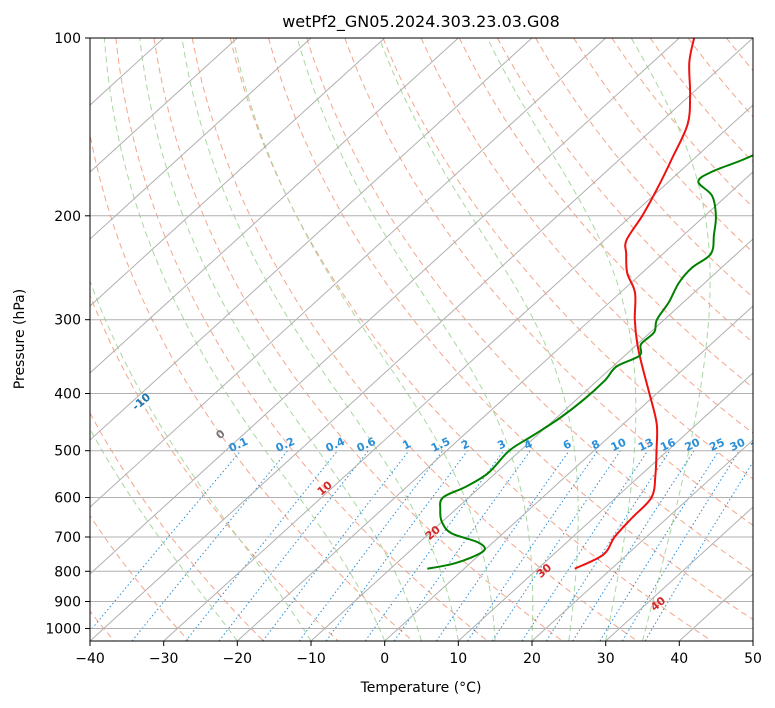 This screenshot has width=775, height=708. Describe the element at coordinates (532, 659) in the screenshot. I see `x-tick-label: 20` at that location.